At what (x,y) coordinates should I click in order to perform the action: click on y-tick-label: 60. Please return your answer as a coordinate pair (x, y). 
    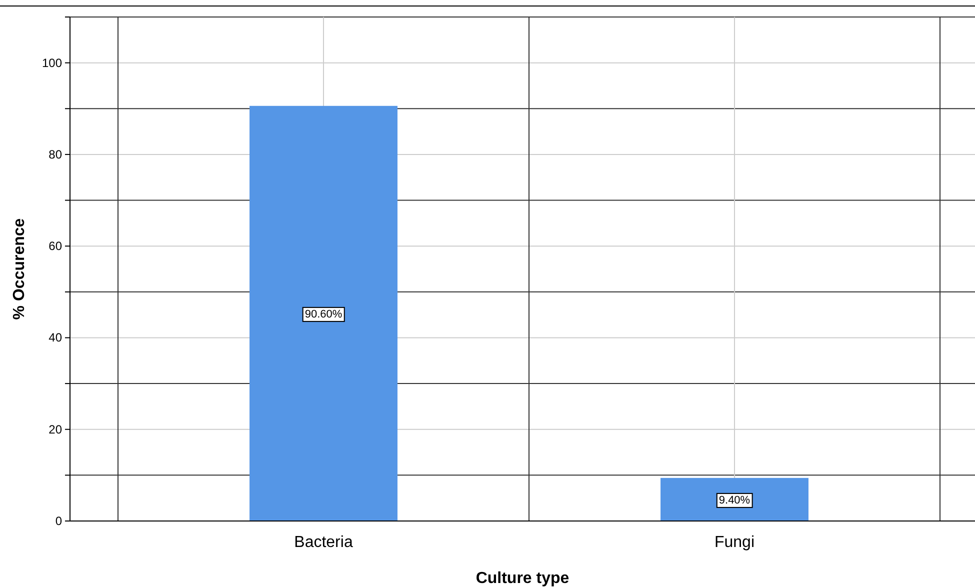
    Looking at the image, I should click on (55, 246).